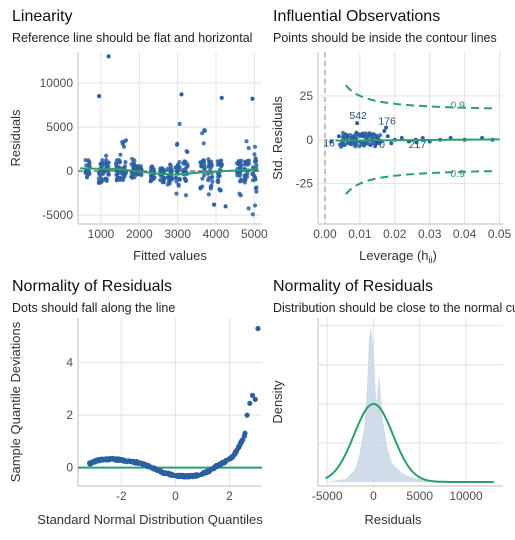 Image resolution: width=515 pixels, height=540 pixels. I want to click on y-tick-label: -5000, so click(57, 215).